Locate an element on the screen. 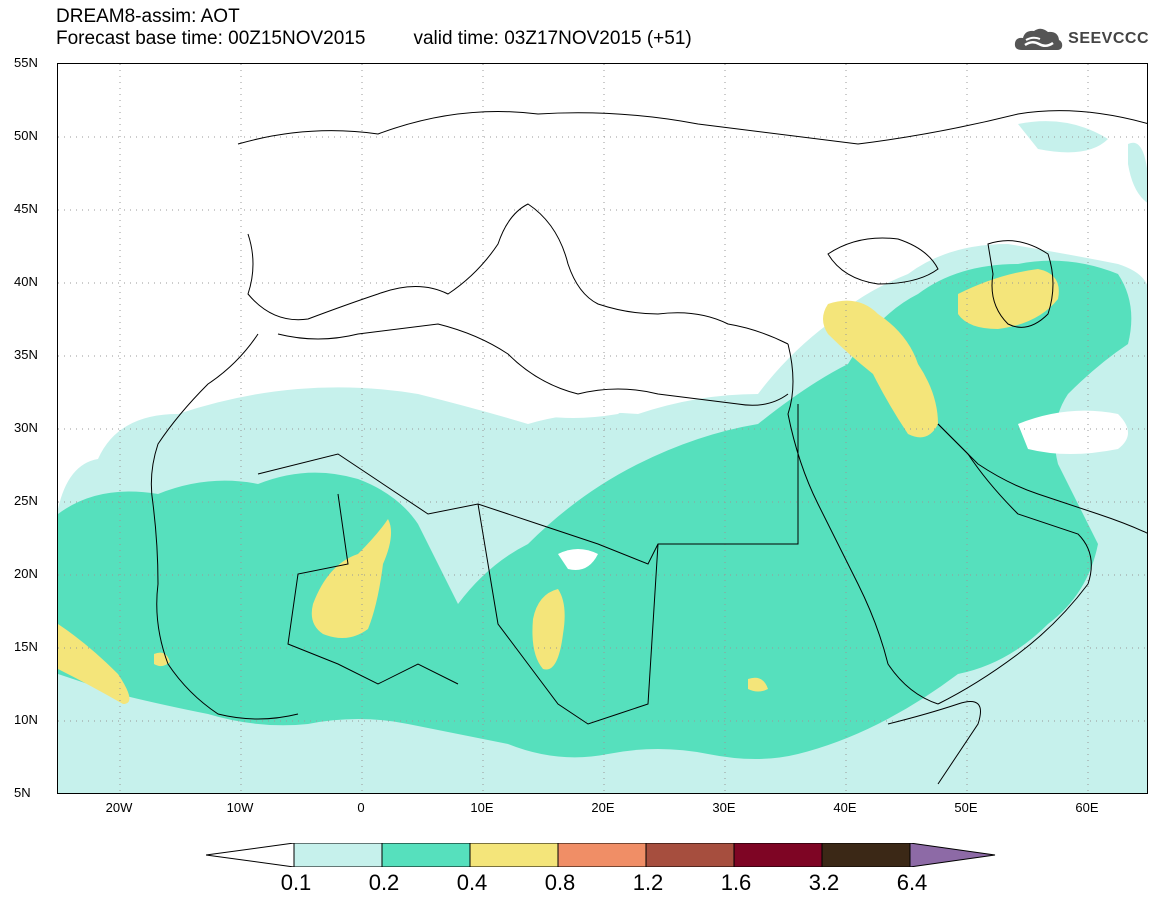 This screenshot has height=905, width=1165. lat-label: 45N is located at coordinates (26, 208).